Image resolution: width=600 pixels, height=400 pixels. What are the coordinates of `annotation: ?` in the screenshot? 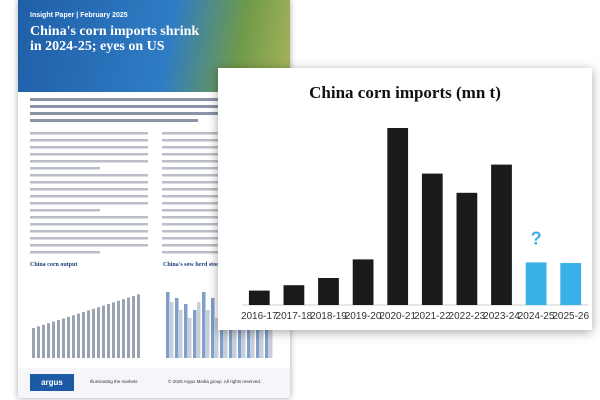 It's located at (536, 238).